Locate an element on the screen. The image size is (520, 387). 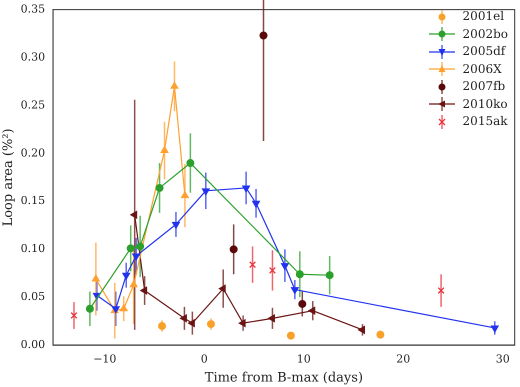
x-tick-label: 20 is located at coordinates (403, 359).